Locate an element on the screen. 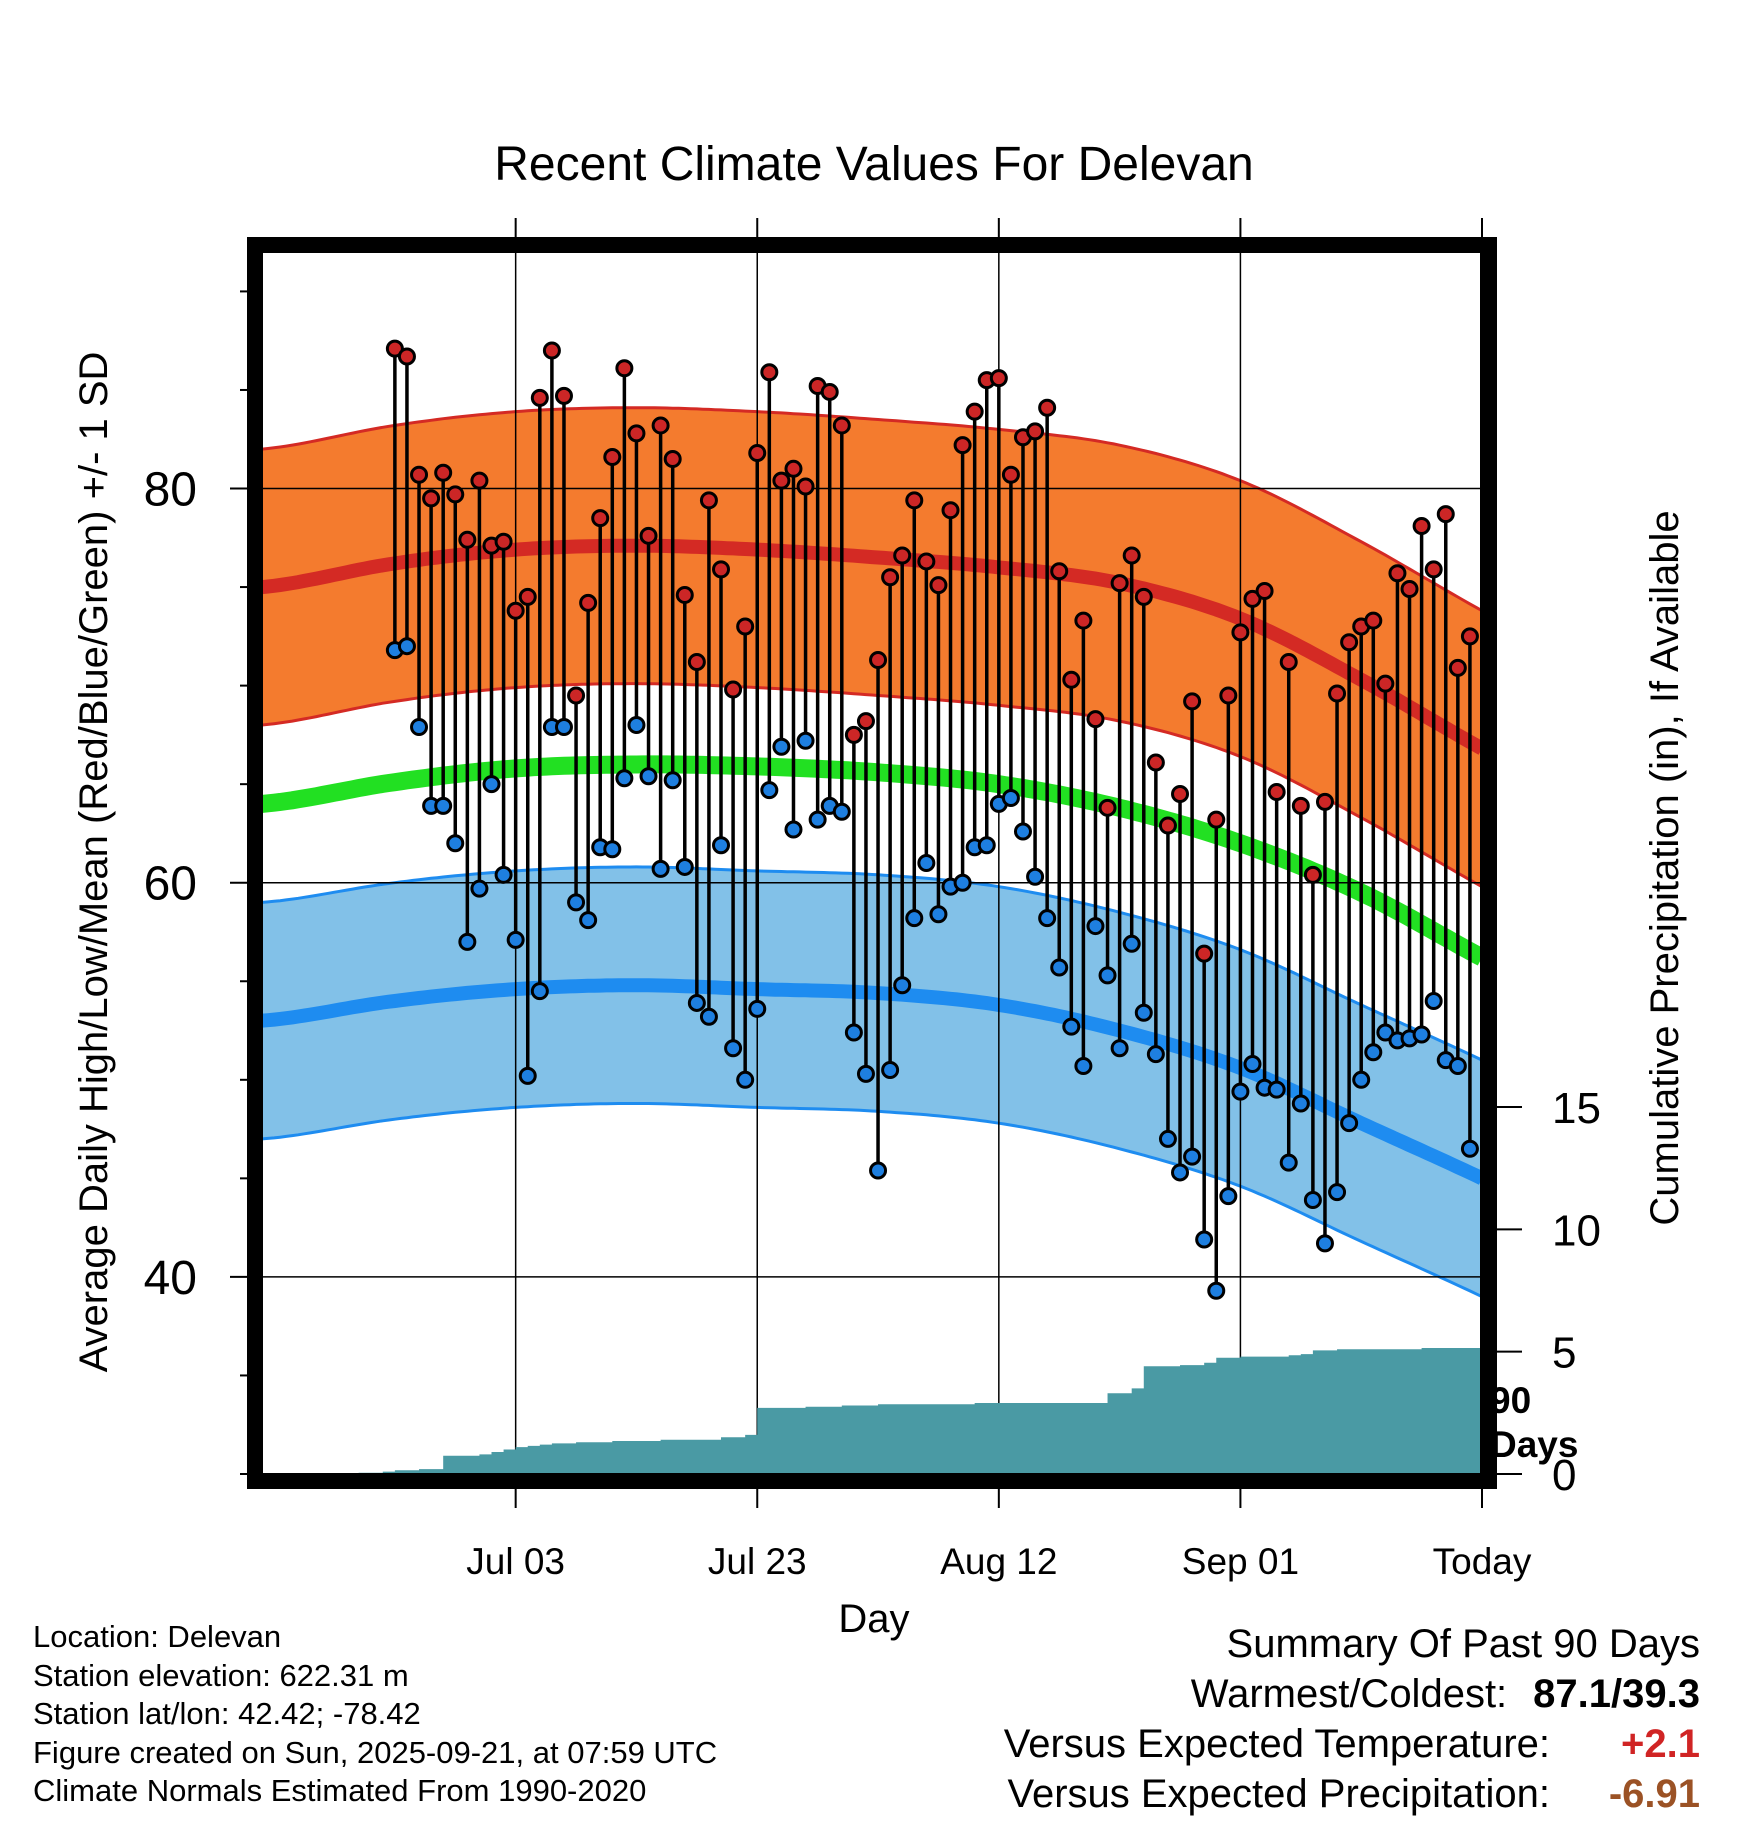  precipitation-area is located at coordinates (872, 1411).